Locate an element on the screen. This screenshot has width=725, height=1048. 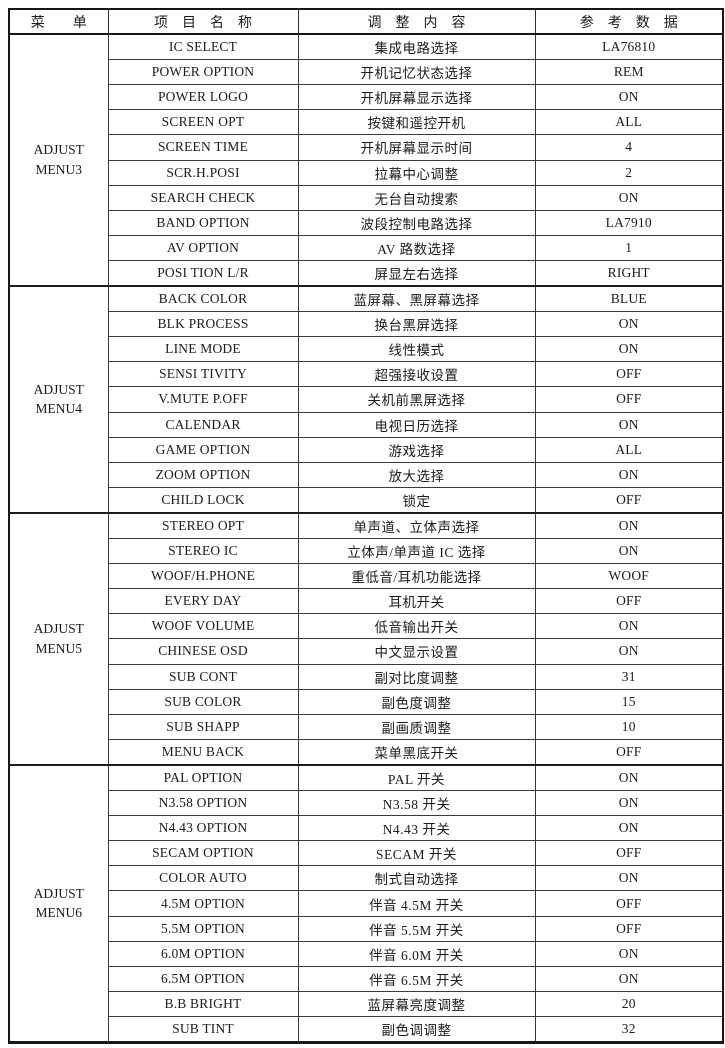
reference-value-cell: 15 is located at coordinates (629, 701).